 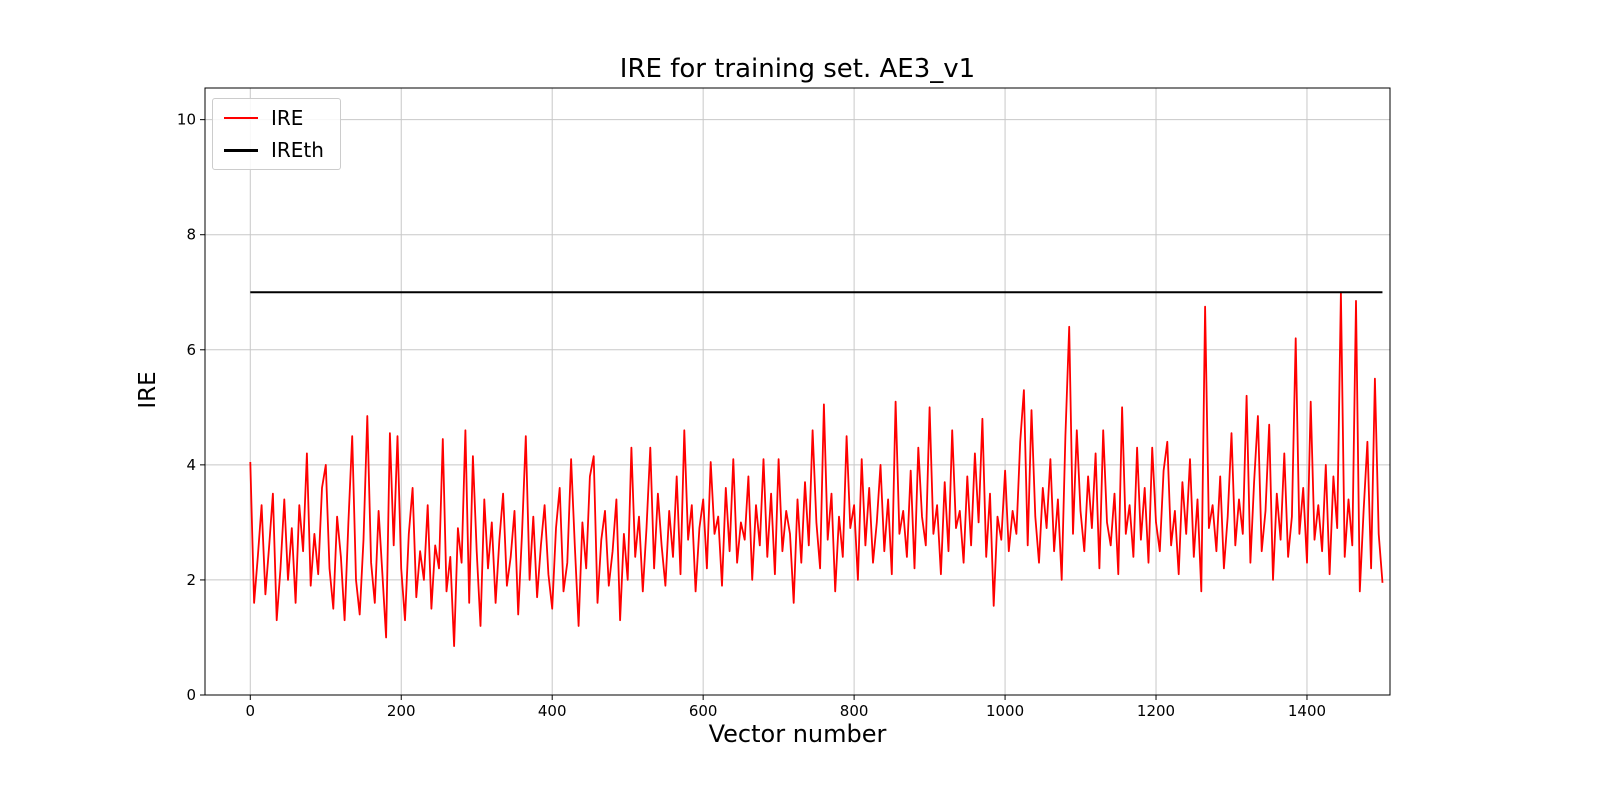 What do you see at coordinates (251, 711) in the screenshot?
I see `x-tick-label: 0` at bounding box center [251, 711].